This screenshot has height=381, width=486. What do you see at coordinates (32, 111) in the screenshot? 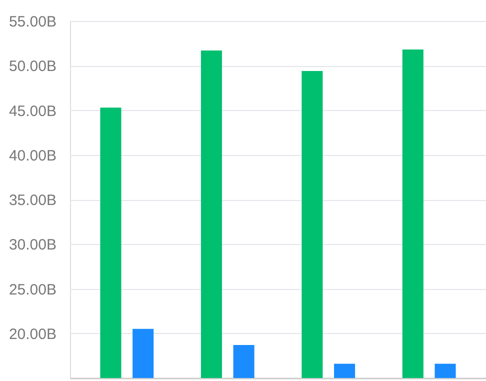
I see `y-tick-label: 45.00B` at bounding box center [32, 111].